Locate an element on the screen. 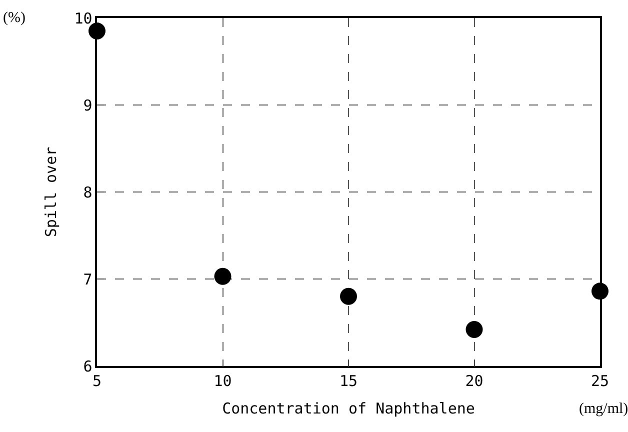 This screenshot has height=432, width=628. x-tick-label: 20 is located at coordinates (474, 381).